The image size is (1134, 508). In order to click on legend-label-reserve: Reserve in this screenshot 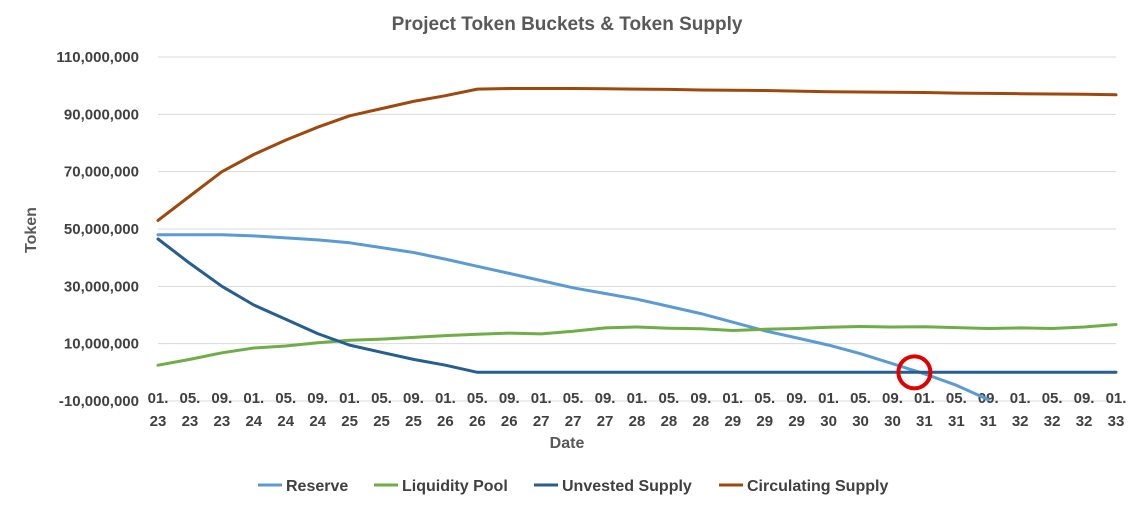, I will do `click(317, 486)`.